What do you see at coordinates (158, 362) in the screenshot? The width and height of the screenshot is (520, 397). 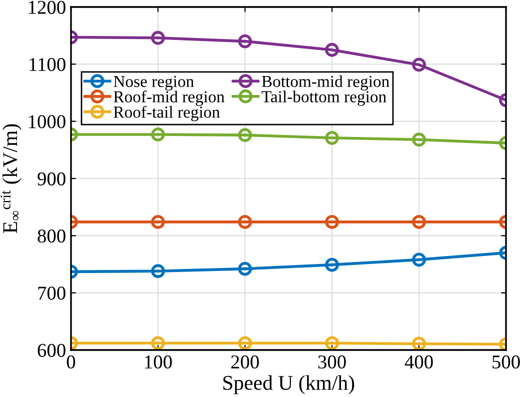 I see `x-tick-label: 100` at bounding box center [158, 362].